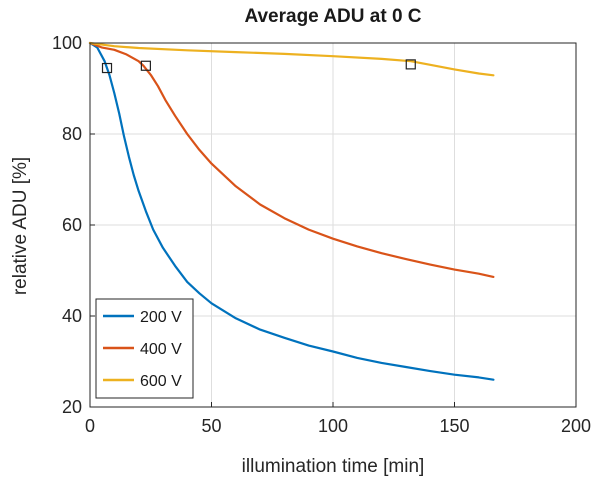 The height and width of the screenshot is (483, 600). I want to click on x-tick-label: 0, so click(90, 426).